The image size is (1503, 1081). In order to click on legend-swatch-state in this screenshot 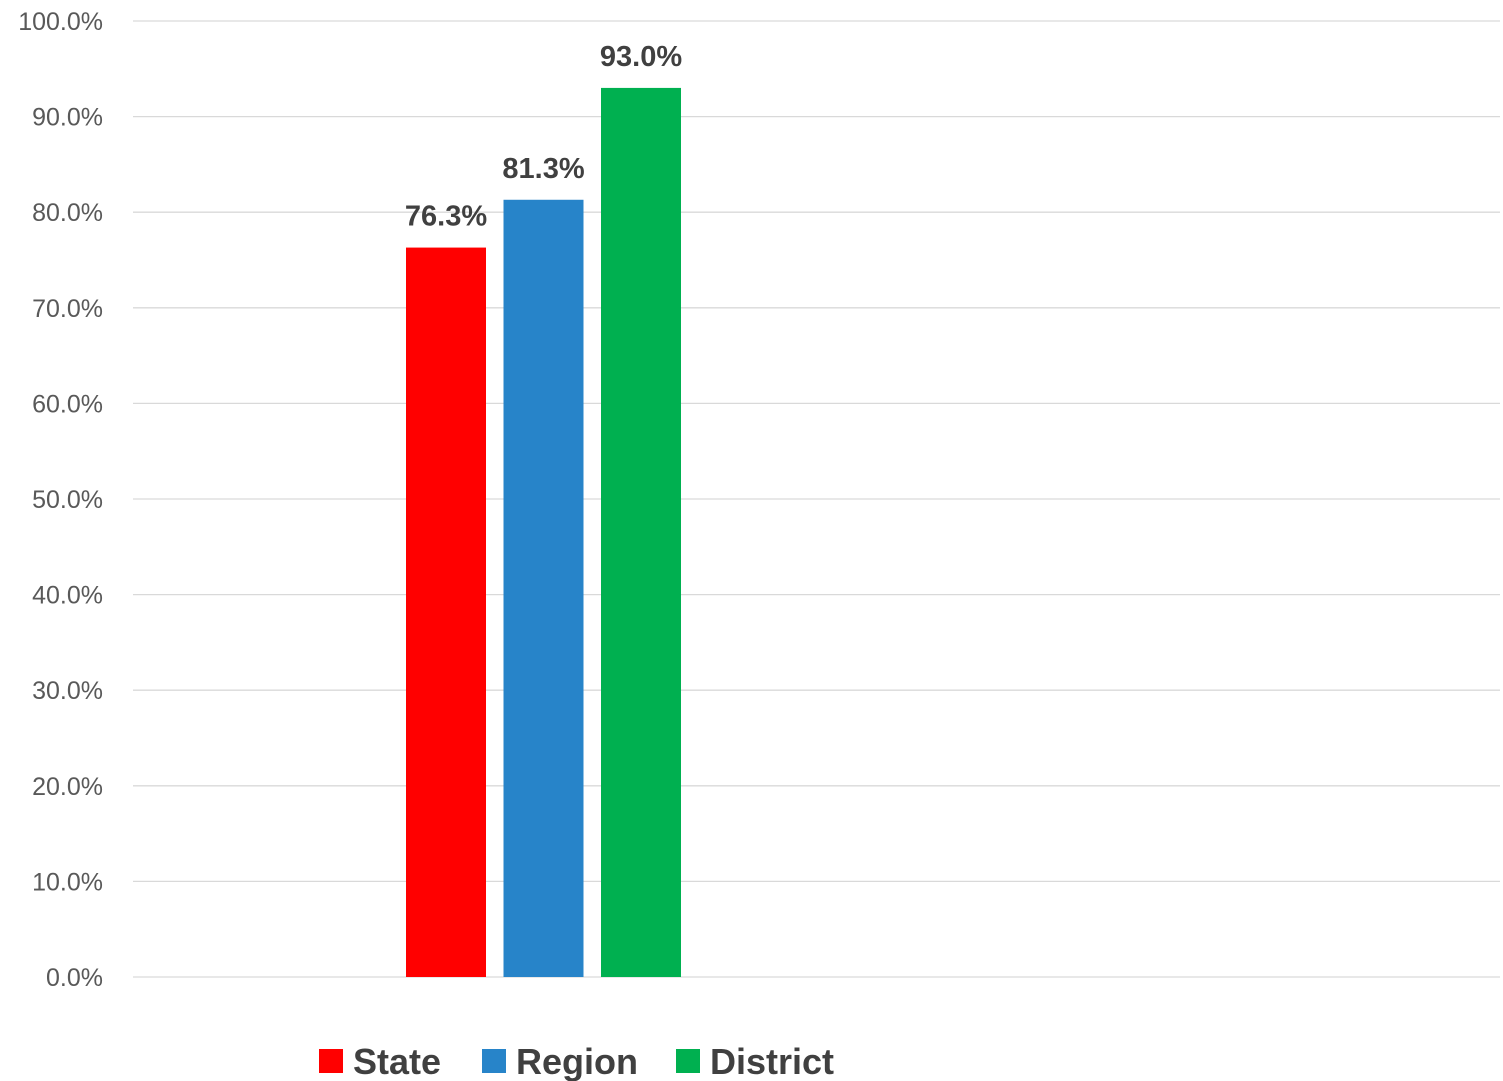, I will do `click(331, 1061)`.